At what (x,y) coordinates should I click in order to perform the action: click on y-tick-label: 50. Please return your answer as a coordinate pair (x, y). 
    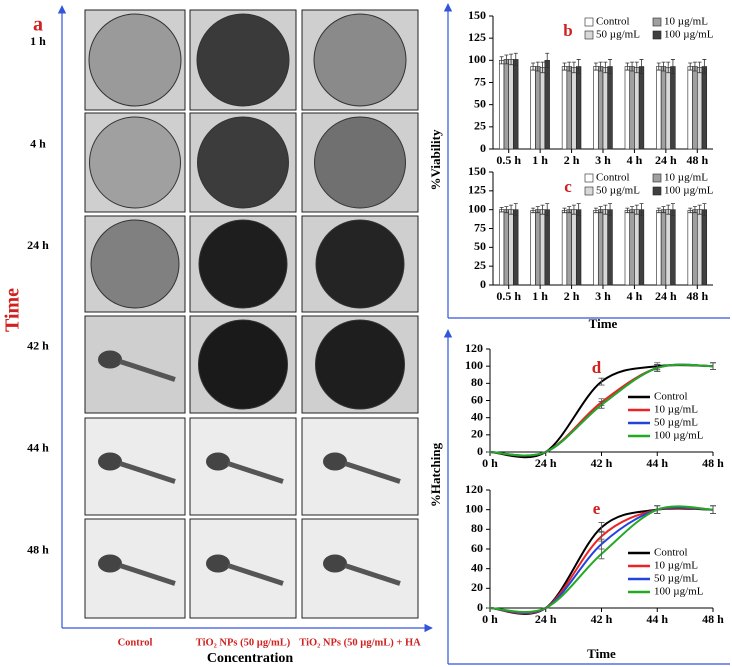
    Looking at the image, I should click on (480, 103).